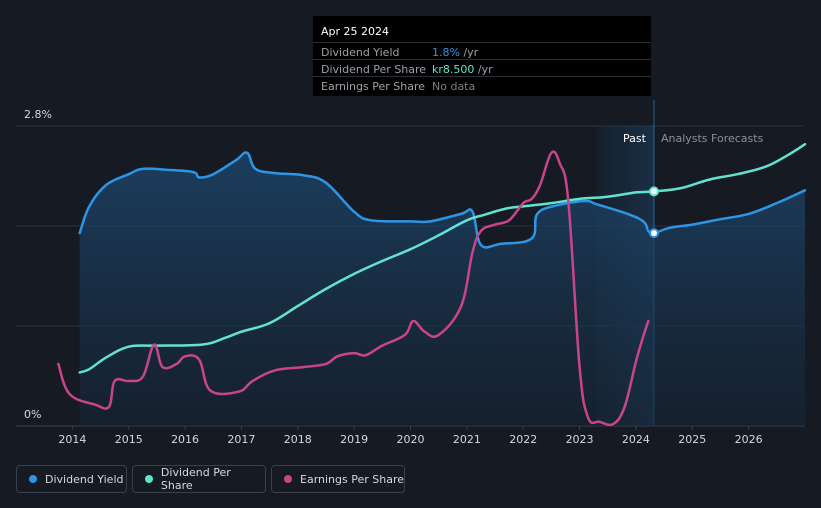 The height and width of the screenshot is (508, 821). Describe the element at coordinates (469, 52) in the screenshot. I see `tooltip-unit: /yr` at that location.